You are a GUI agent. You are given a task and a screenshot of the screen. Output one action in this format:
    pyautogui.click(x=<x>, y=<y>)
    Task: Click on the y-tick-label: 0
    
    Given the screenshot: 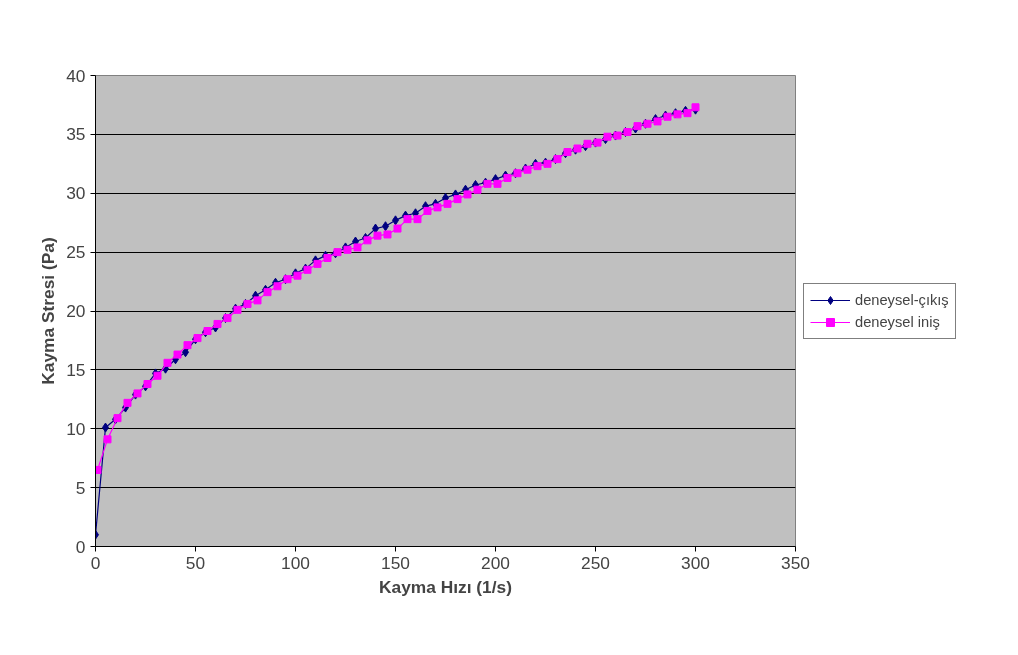 What is the action you would take?
    pyautogui.click(x=80, y=546)
    